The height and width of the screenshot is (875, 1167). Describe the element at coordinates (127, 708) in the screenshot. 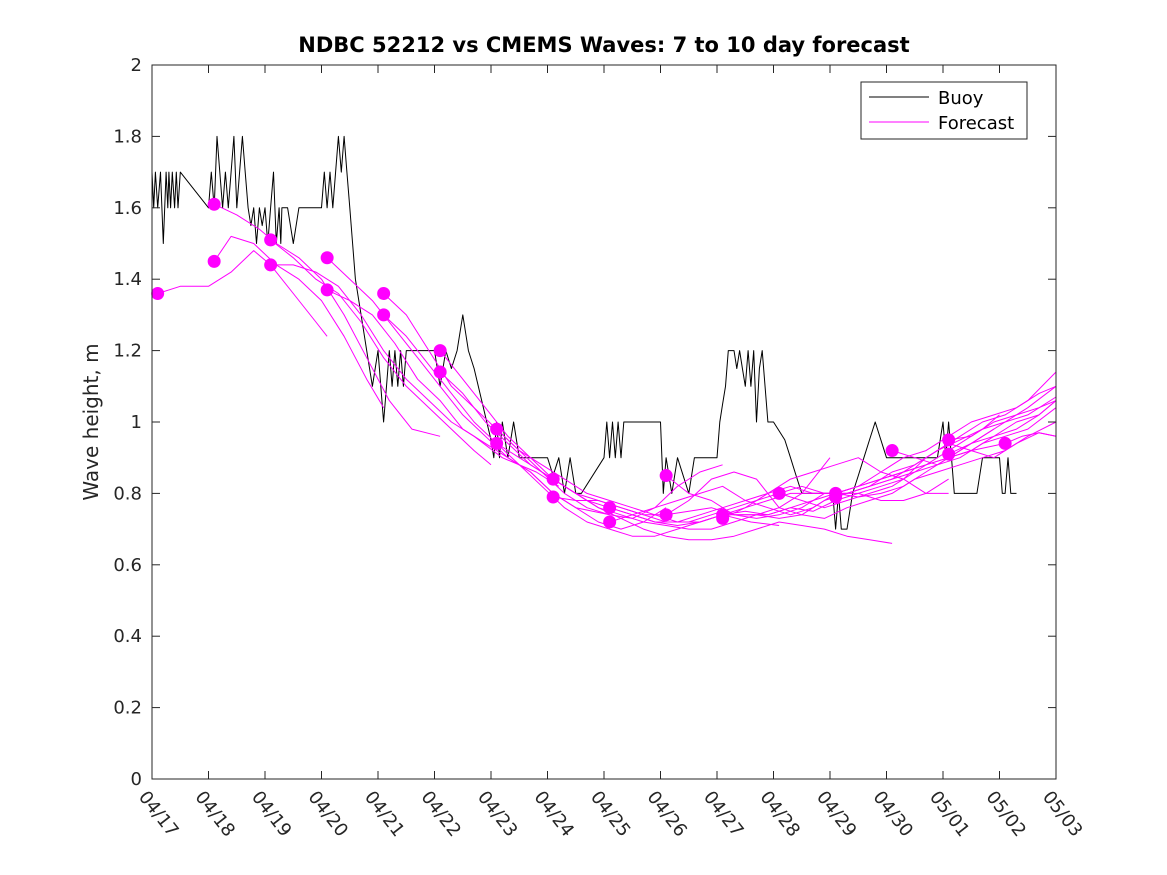

I see `y-tick-label: 0.2` at that location.